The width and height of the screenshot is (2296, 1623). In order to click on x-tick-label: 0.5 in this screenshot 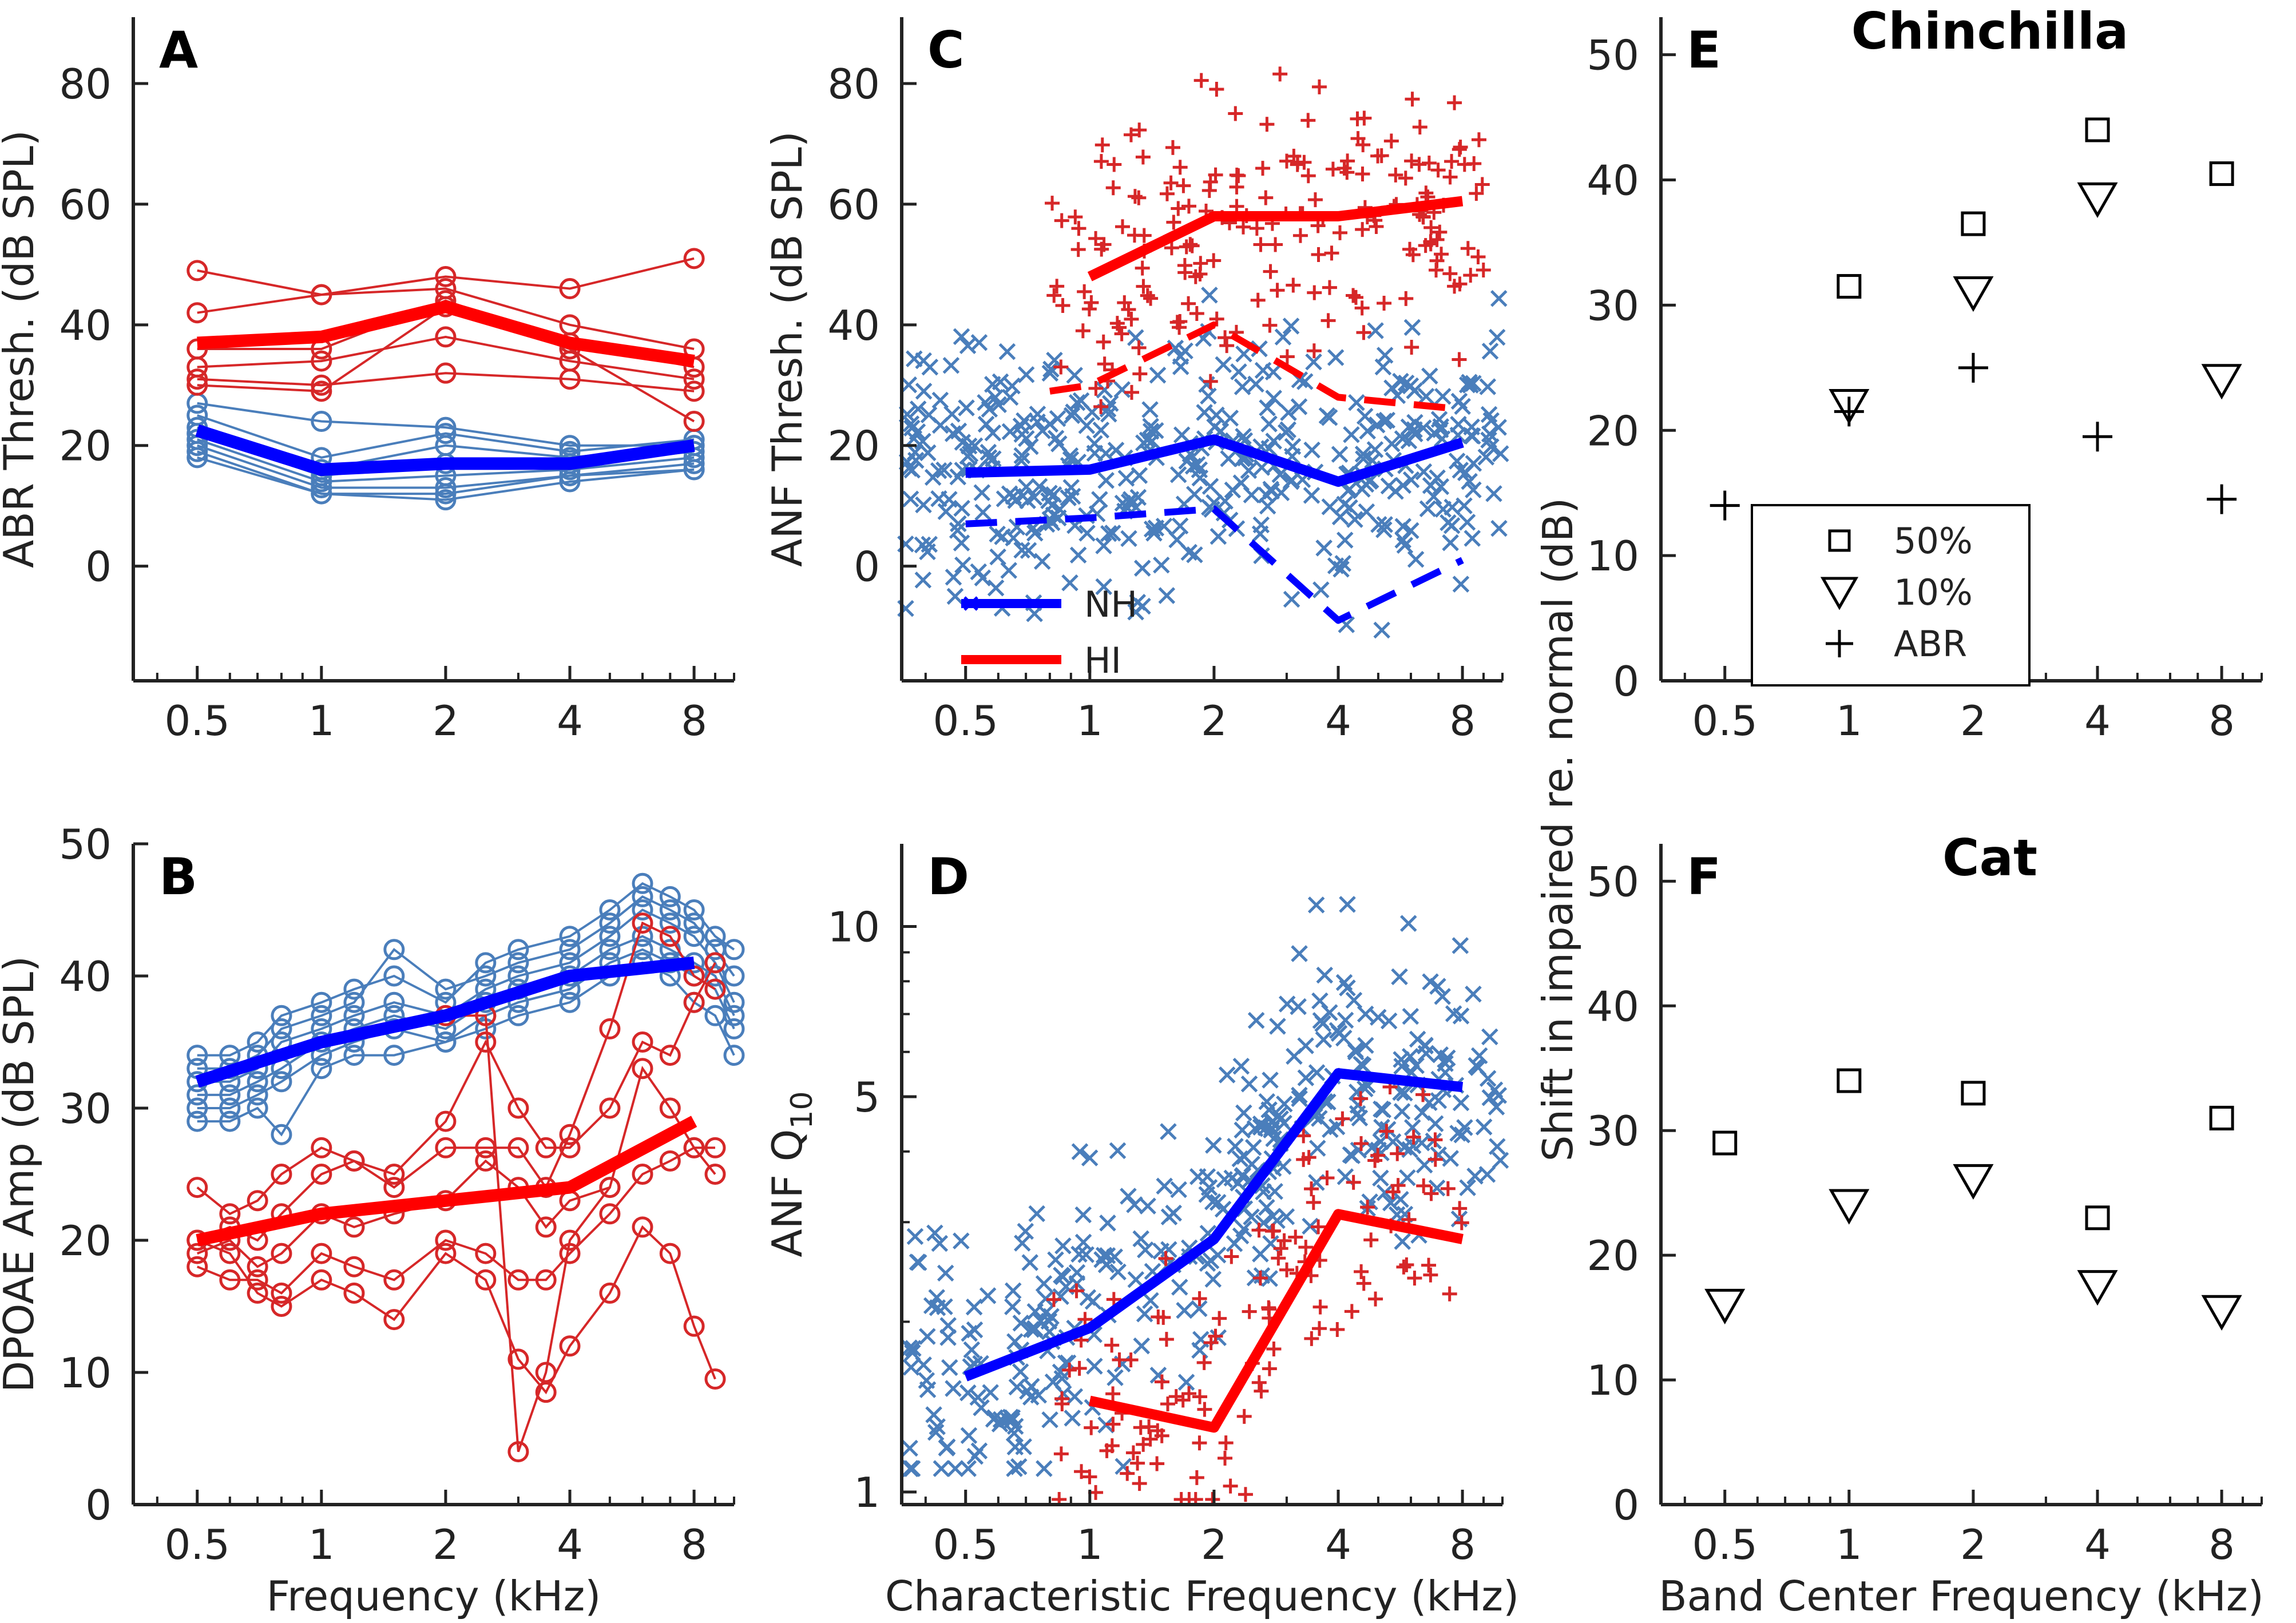, I will do `click(966, 1545)`.